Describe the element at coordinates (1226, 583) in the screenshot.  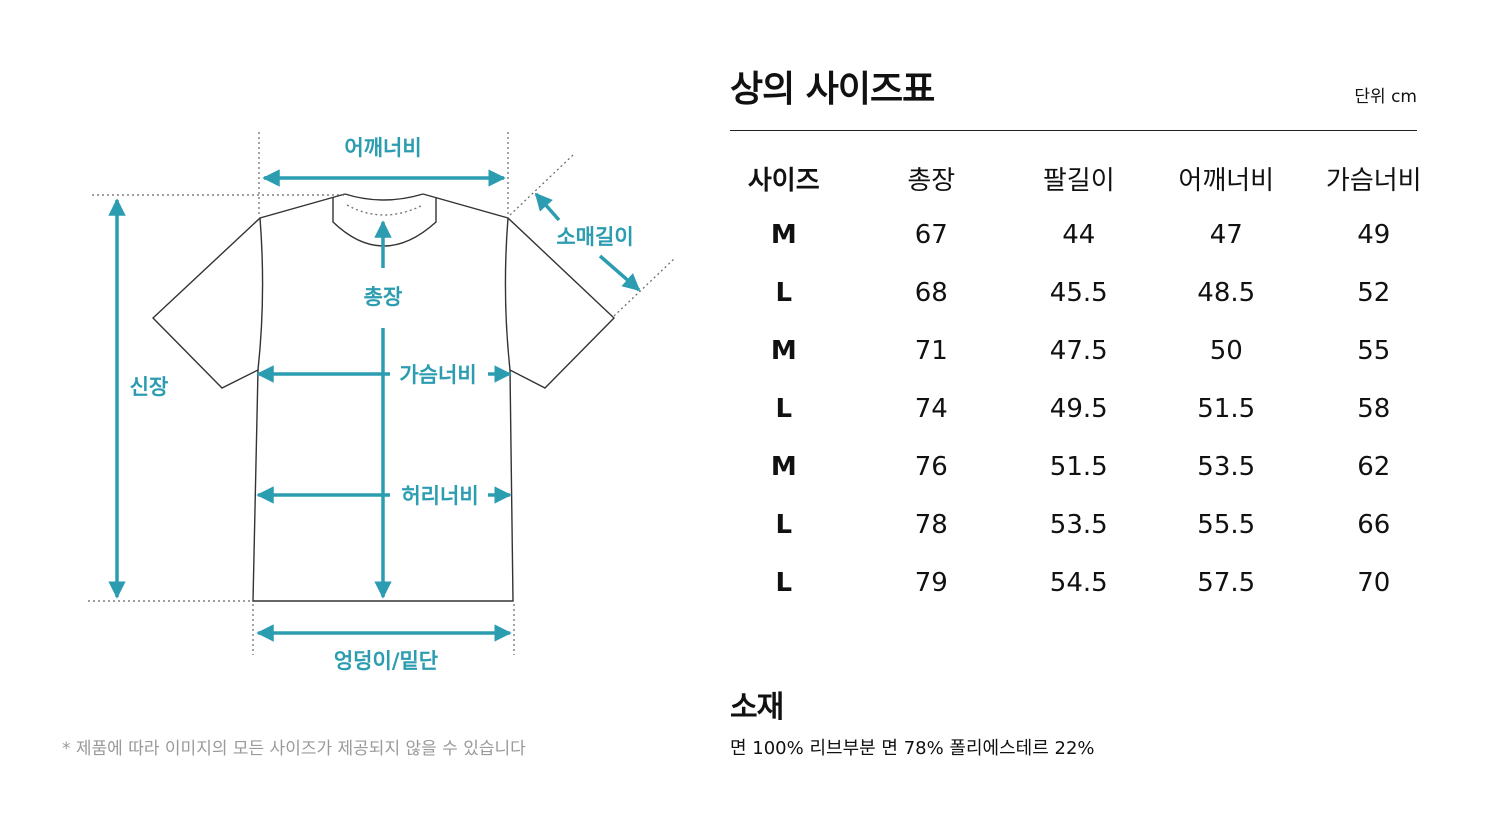
I see `shoulder-cell: 57.5` at that location.